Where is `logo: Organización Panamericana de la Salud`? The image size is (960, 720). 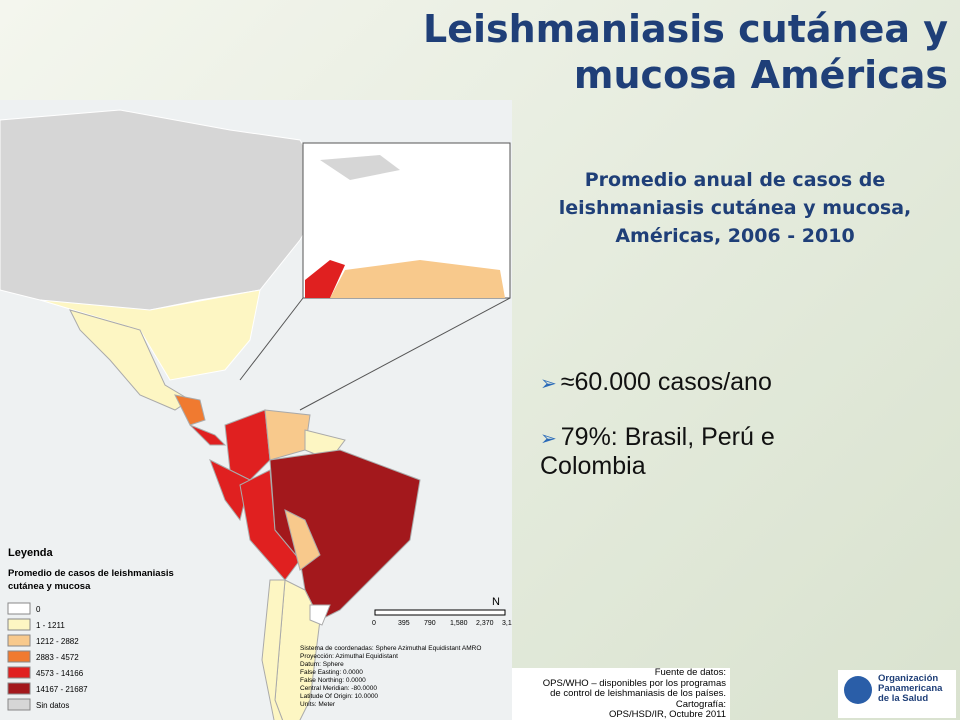
logo: Organización Panamericana de la Salud is located at coordinates (897, 694).